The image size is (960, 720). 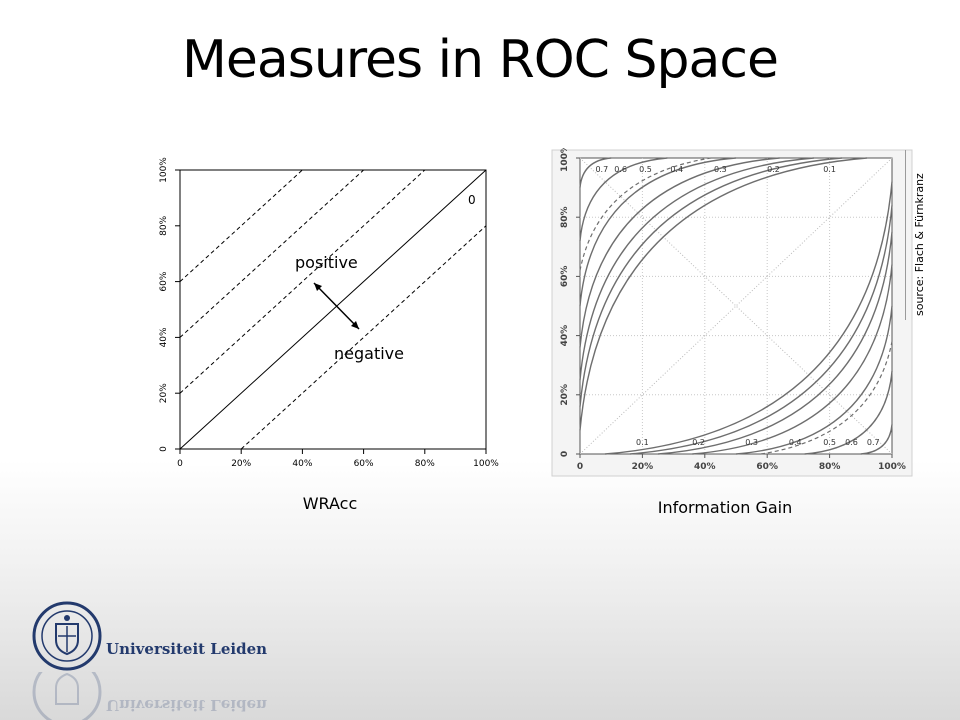 I want to click on ig-upper-contour-label: 0.3, so click(x=720, y=169).